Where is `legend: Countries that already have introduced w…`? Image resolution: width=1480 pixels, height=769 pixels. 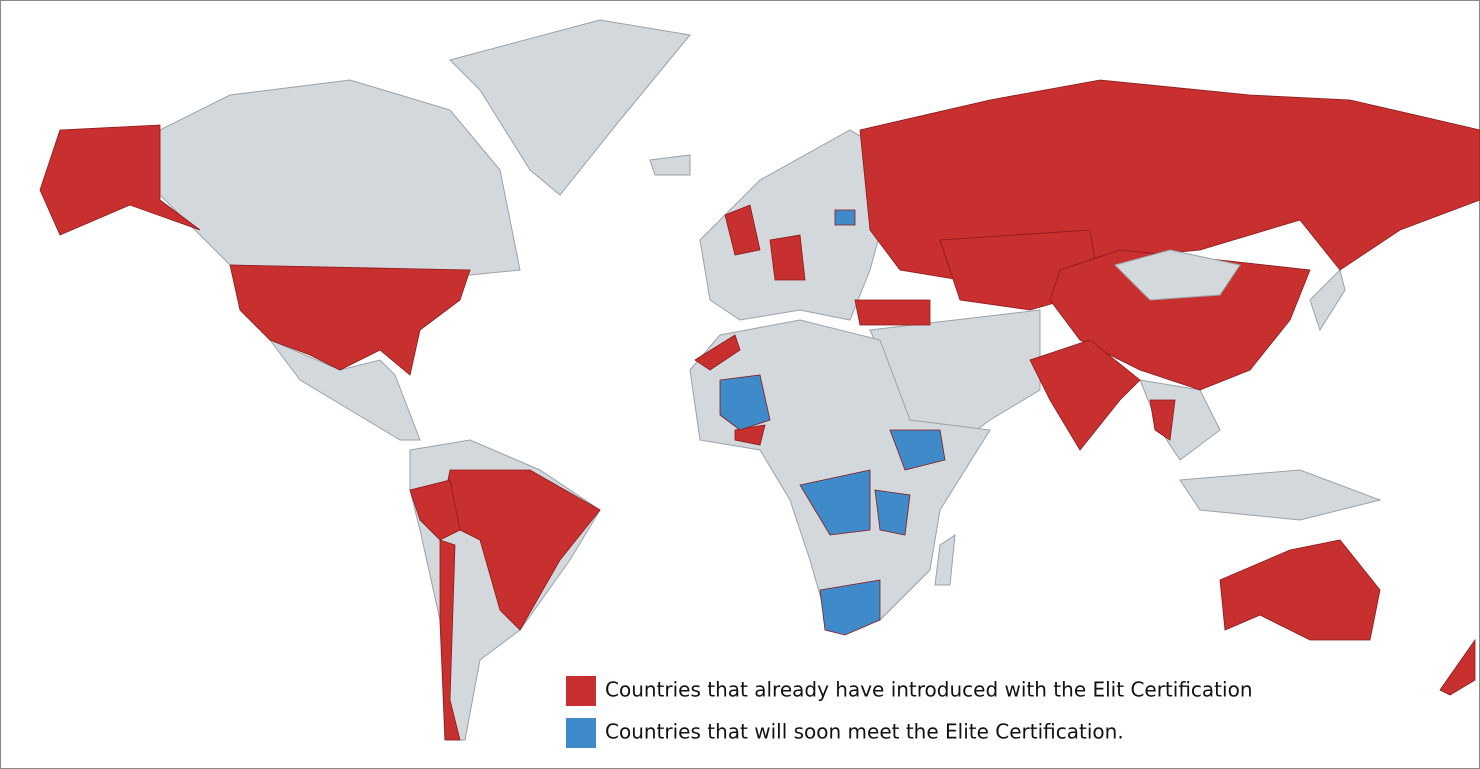
legend: Countries that already have introduced w… is located at coordinates (909, 712).